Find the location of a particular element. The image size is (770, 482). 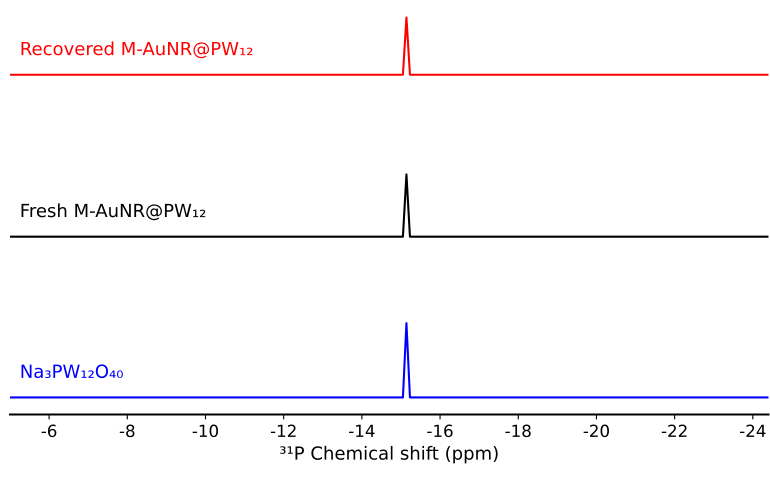

x-tick-label: -20 is located at coordinates (596, 431).